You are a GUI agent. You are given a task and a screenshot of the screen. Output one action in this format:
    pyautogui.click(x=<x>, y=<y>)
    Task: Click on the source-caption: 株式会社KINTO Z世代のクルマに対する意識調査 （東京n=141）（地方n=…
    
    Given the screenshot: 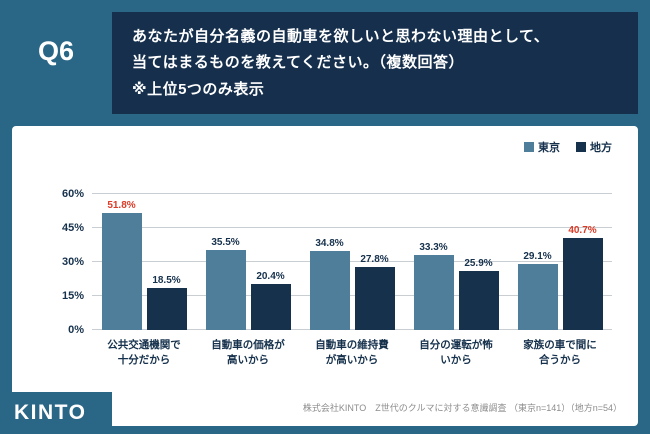 What is the action you would take?
    pyautogui.click(x=462, y=408)
    